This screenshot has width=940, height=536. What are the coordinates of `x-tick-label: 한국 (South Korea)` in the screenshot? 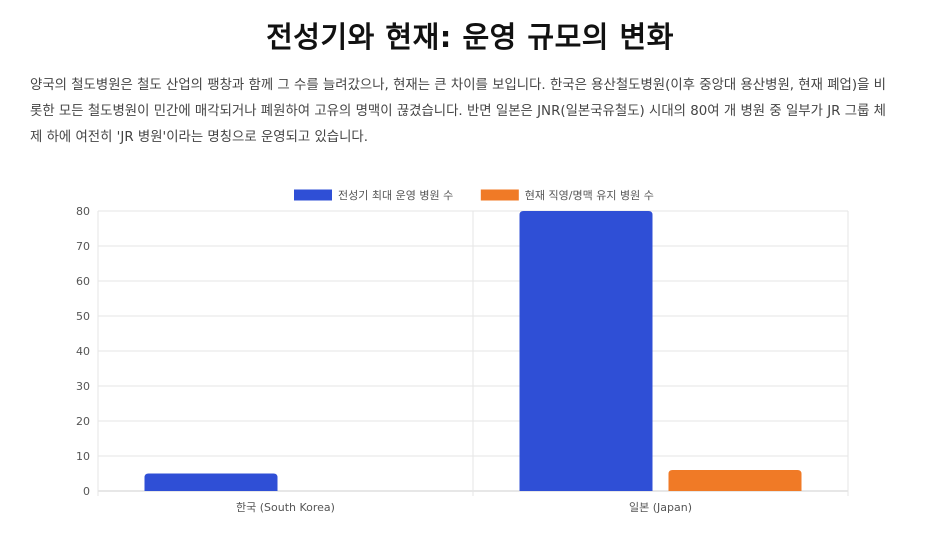 It's located at (285, 507).